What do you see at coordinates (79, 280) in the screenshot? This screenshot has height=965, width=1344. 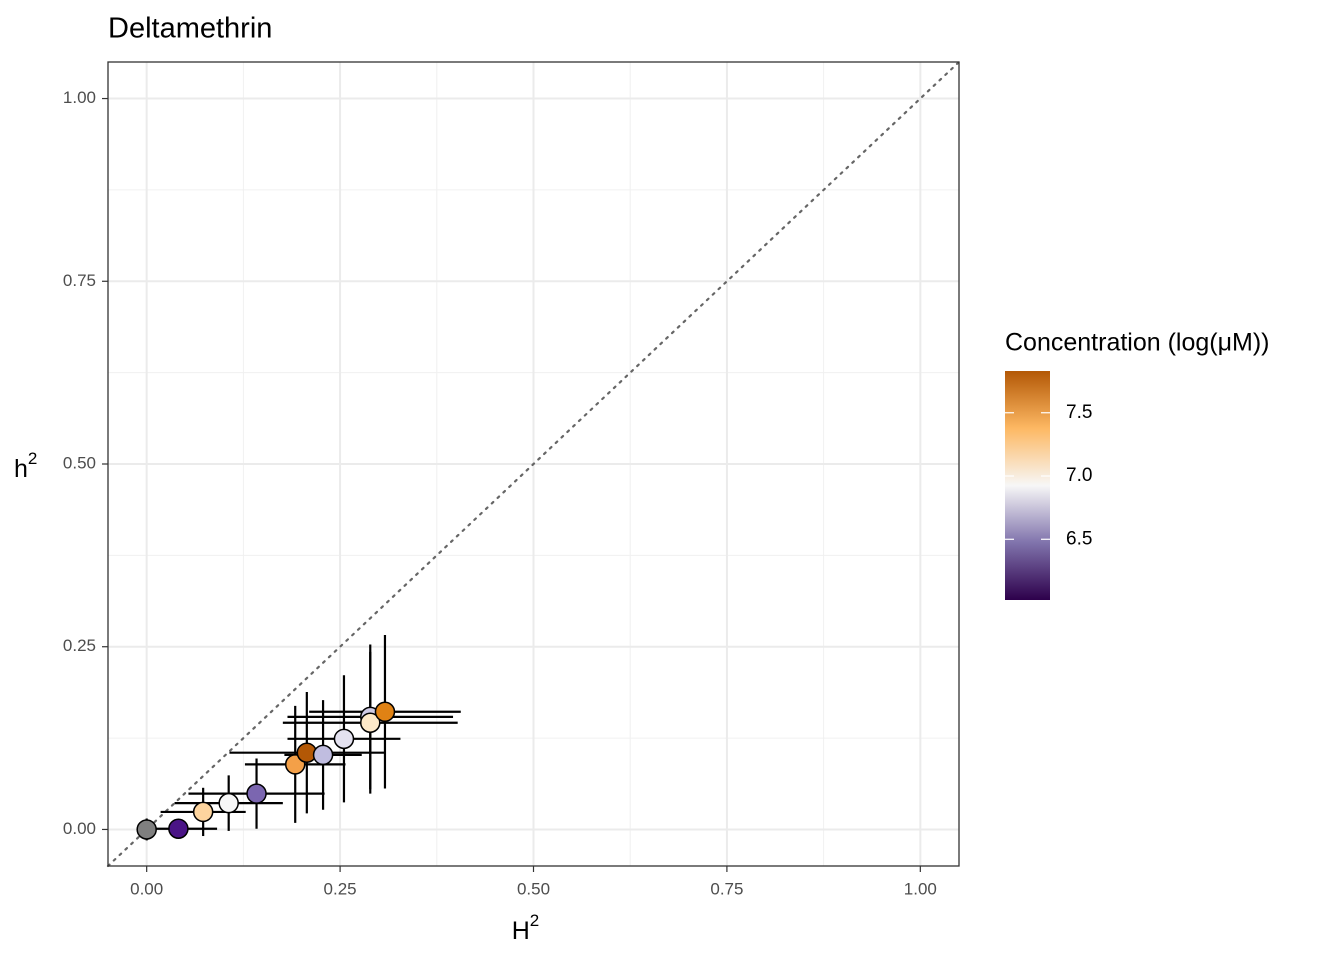 I see `y-tick-label: 0.75` at bounding box center [79, 280].